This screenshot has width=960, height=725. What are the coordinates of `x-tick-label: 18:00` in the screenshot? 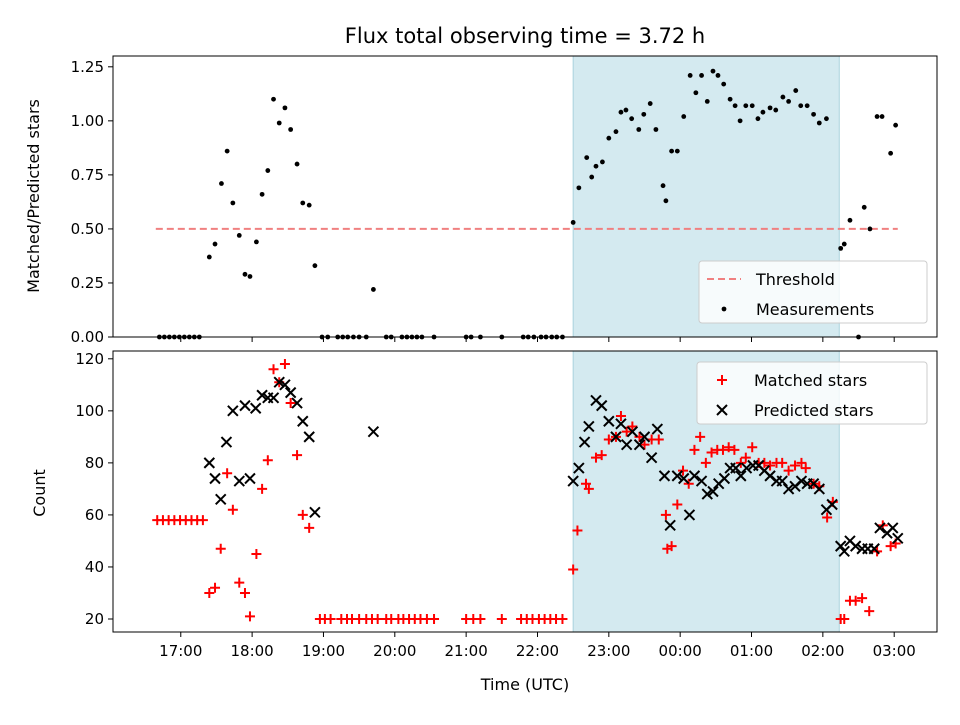 It's located at (251, 651).